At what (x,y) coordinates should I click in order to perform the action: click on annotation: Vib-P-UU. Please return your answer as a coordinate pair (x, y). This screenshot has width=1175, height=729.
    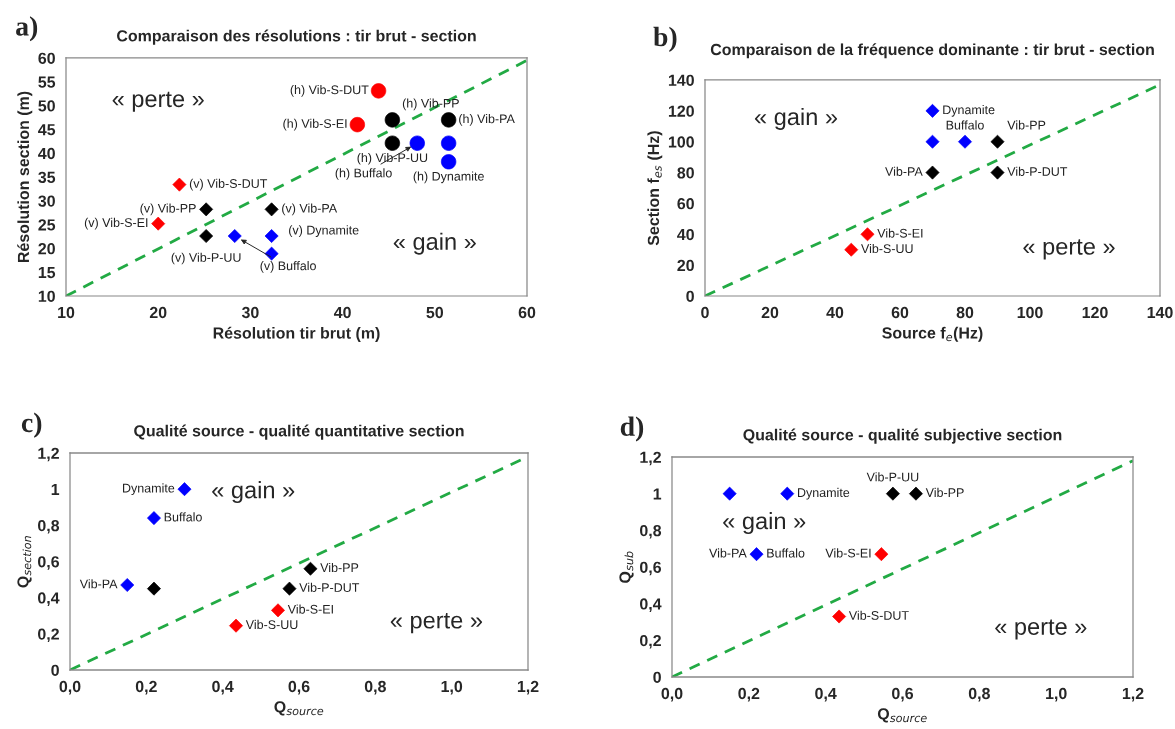
    Looking at the image, I should click on (892, 477).